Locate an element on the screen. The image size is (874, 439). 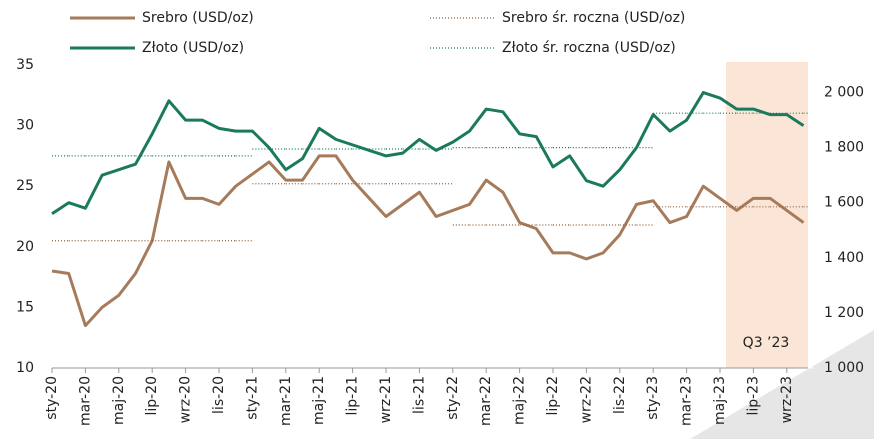
x-tick-label: lip-22 is located at coordinates (553, 396).